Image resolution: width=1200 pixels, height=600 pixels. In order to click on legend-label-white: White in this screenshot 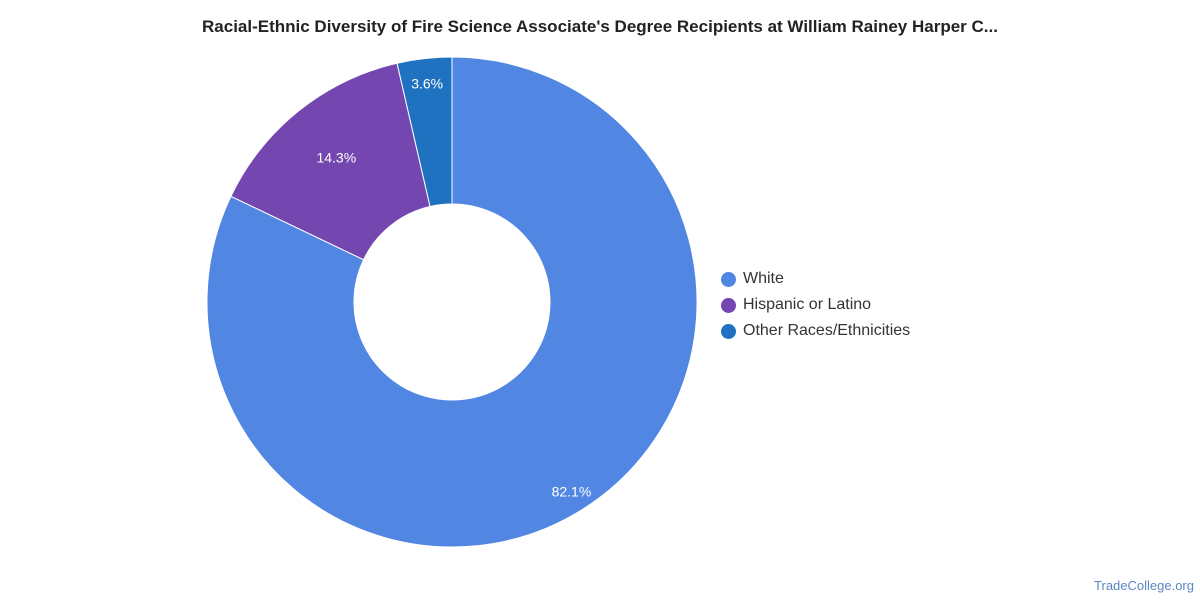, I will do `click(763, 278)`.